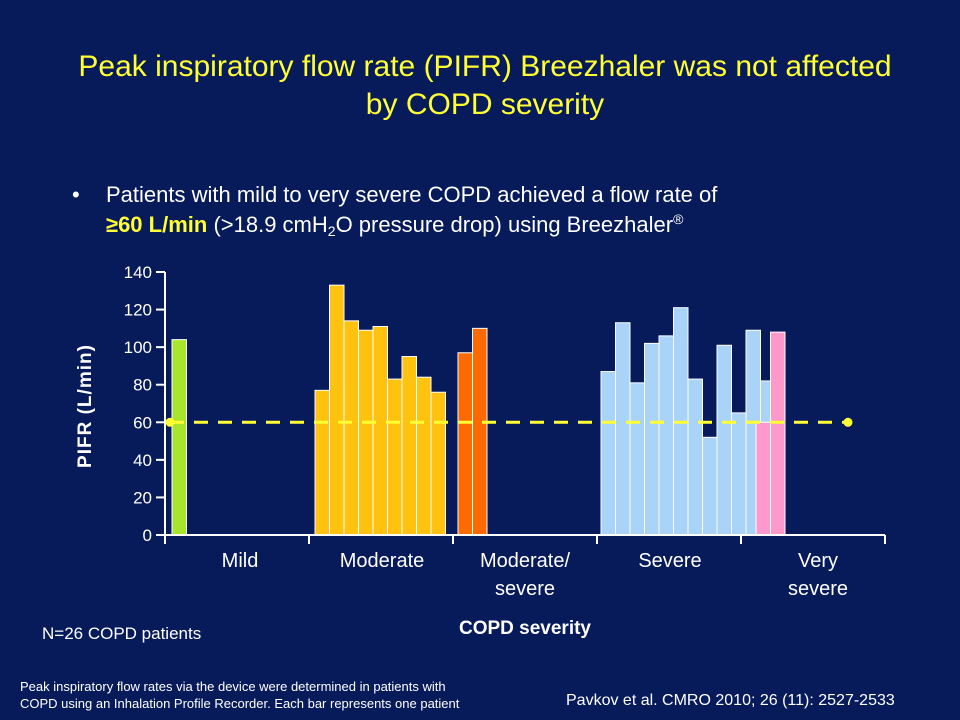 The width and height of the screenshot is (960, 720). I want to click on threshold-start-dot, so click(170, 422).